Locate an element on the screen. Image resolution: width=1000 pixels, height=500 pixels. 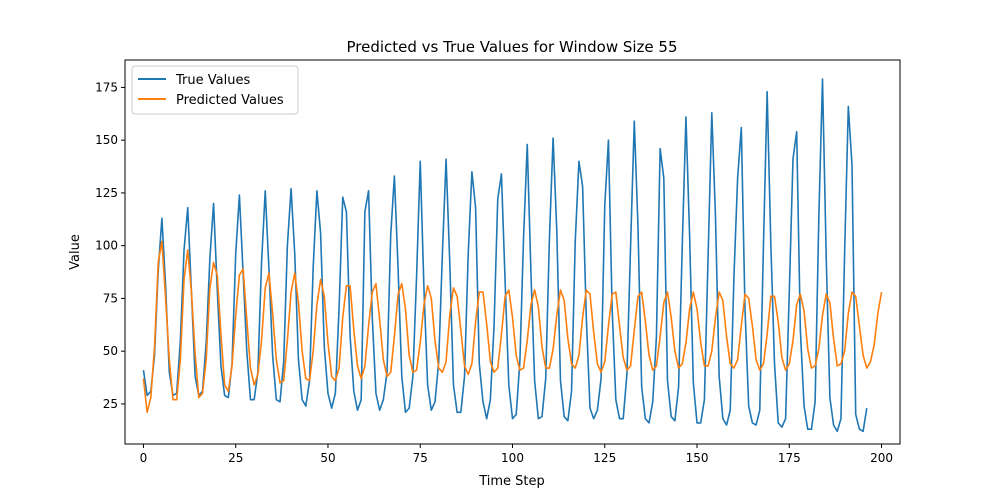
y-tick-label: 25 is located at coordinates (110, 404).